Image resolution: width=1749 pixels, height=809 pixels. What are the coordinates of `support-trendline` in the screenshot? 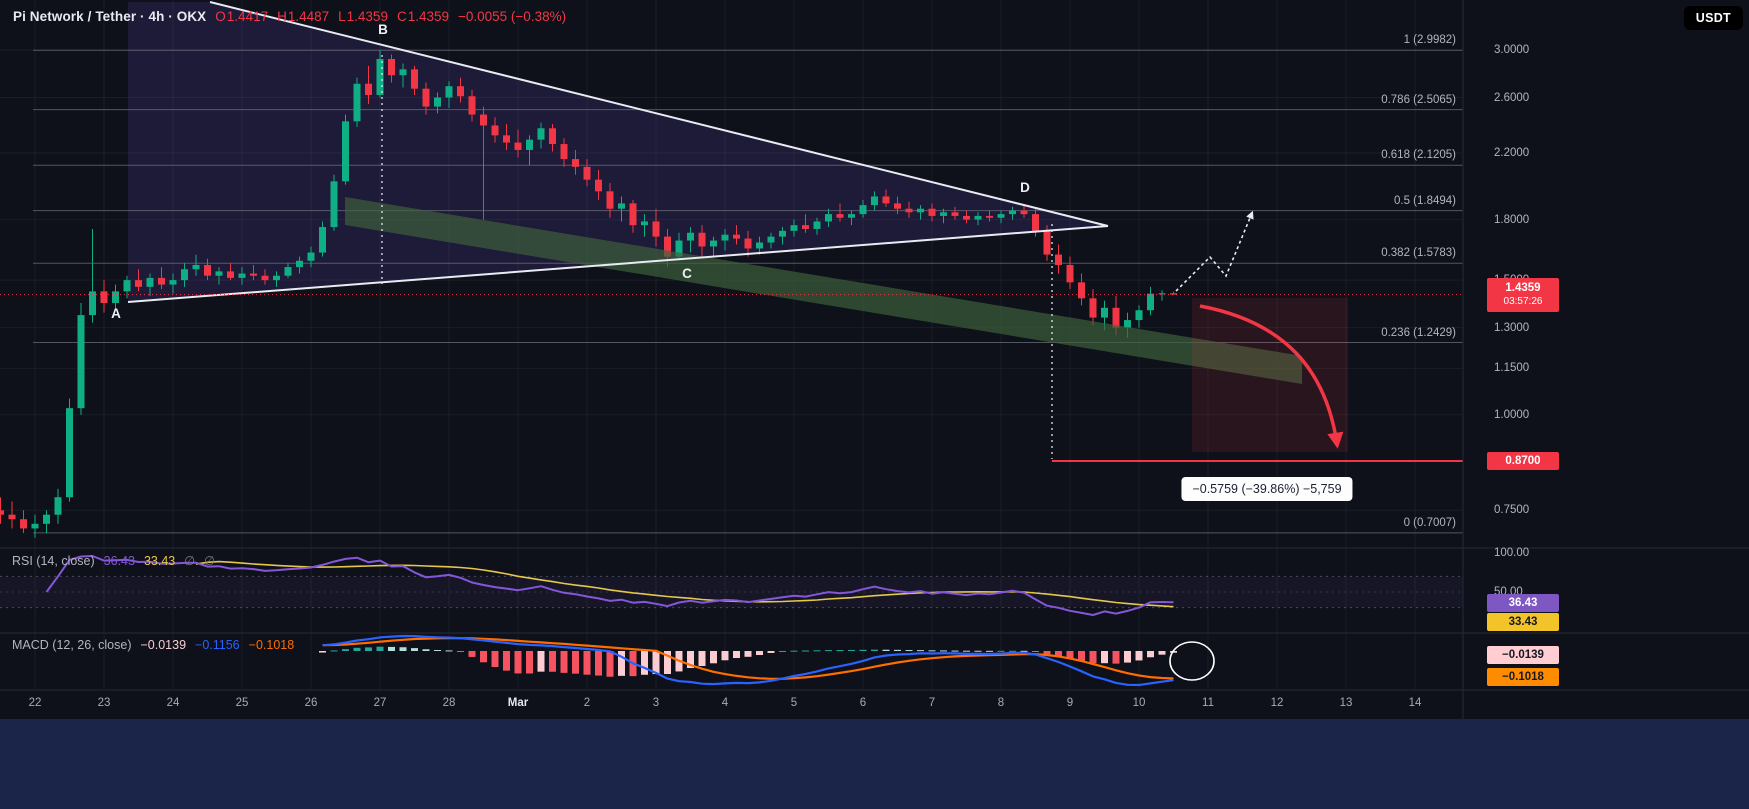 It's located at (618, 264).